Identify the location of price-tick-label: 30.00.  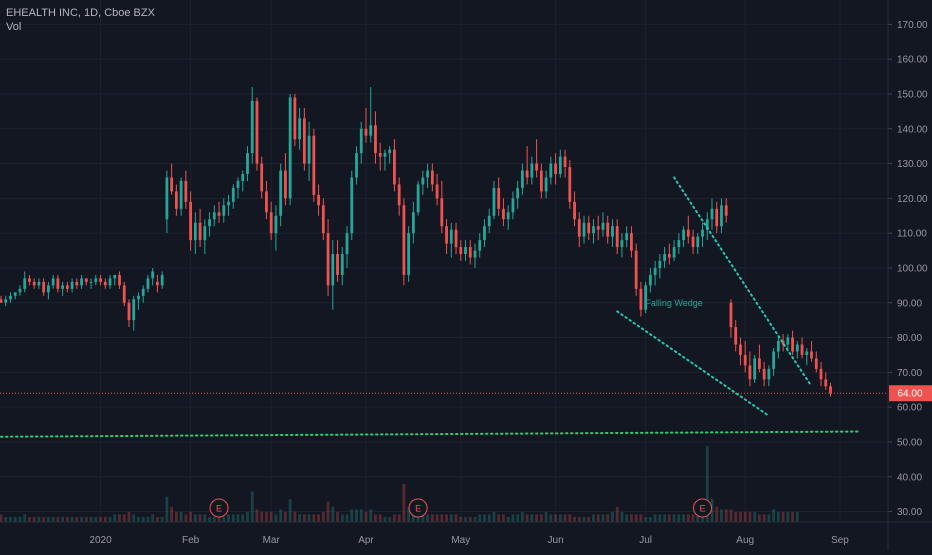
(909, 512).